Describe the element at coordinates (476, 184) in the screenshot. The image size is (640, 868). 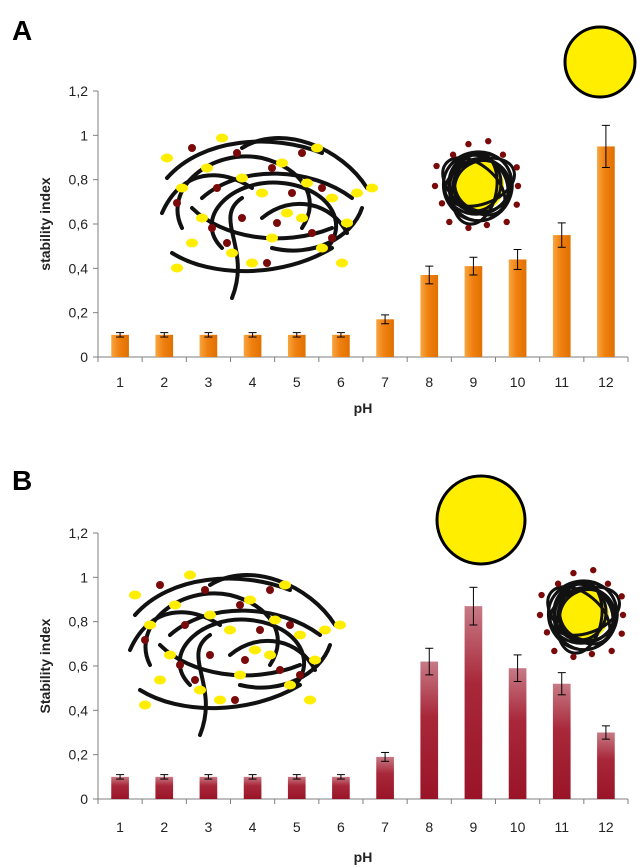
I see `coated-particle-illustration` at that location.